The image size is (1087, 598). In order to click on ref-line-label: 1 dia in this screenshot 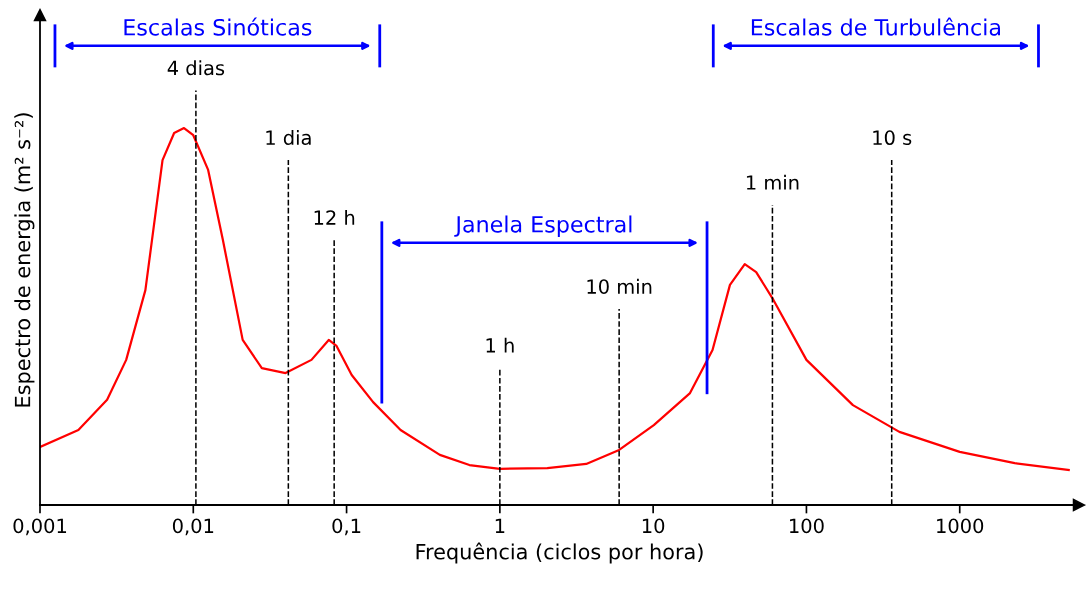, I will do `click(288, 137)`.